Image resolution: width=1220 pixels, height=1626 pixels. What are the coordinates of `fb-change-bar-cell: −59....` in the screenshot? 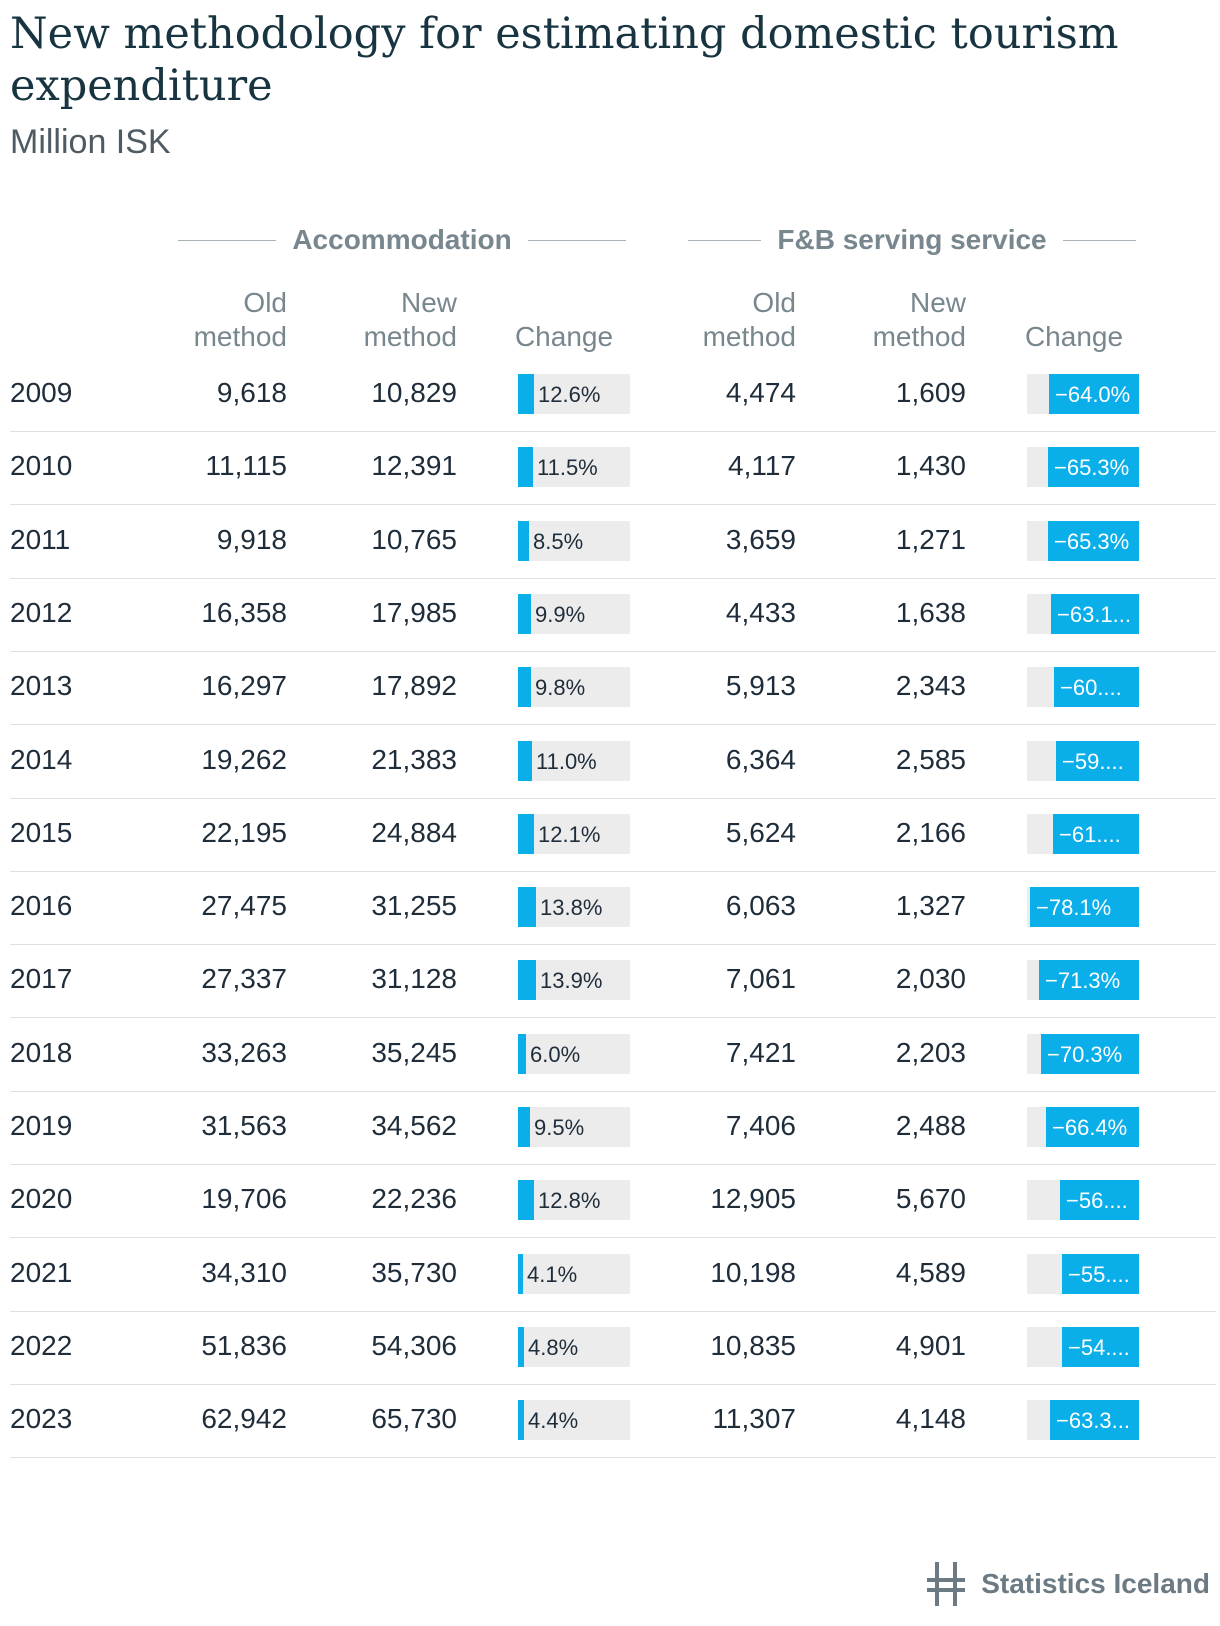 It's located at (1083, 760).